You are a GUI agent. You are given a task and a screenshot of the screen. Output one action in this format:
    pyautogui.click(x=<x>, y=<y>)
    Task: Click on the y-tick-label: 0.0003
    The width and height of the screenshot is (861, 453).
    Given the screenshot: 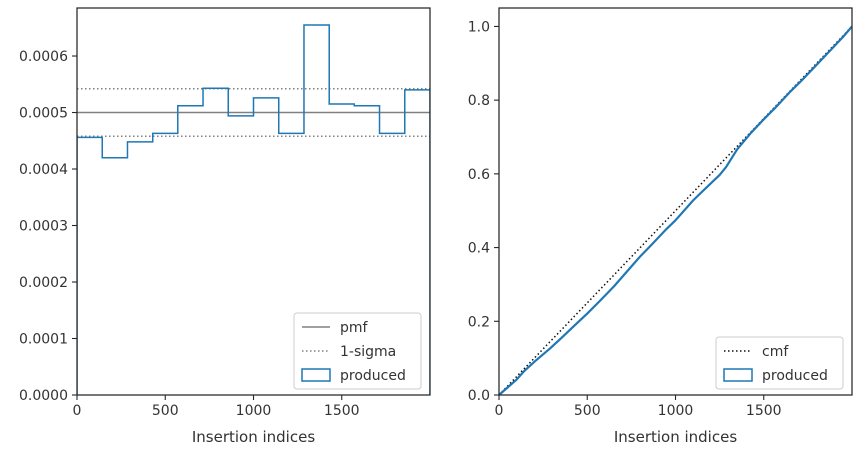 What is the action you would take?
    pyautogui.click(x=43, y=227)
    